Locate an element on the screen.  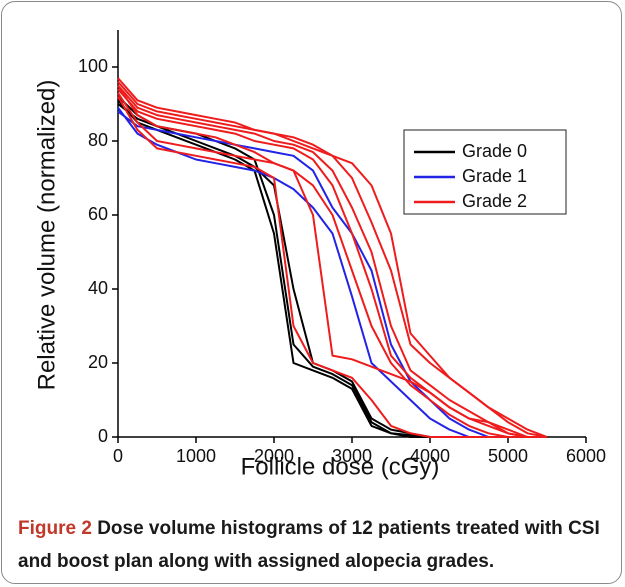
legend-label: Grade 1 is located at coordinates (494, 176).